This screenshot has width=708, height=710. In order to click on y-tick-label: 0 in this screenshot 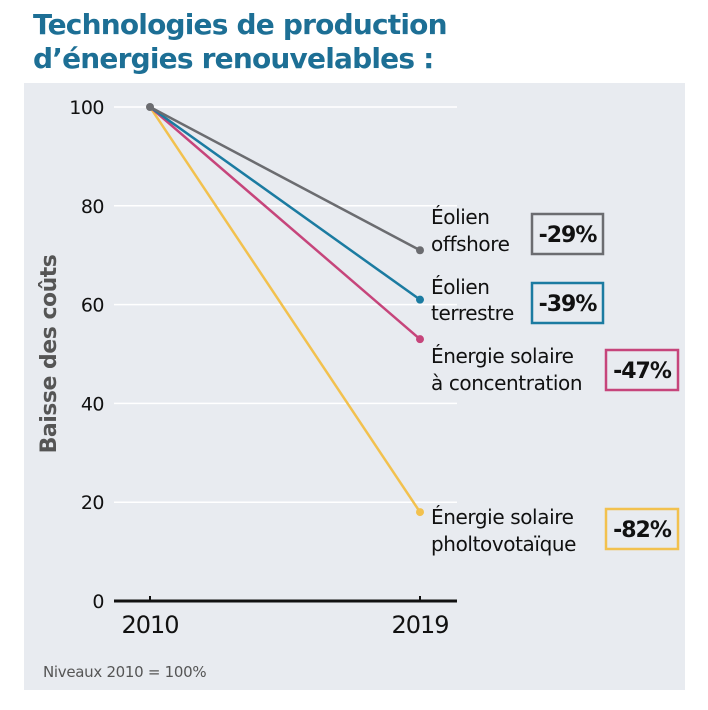, I will do `click(98, 602)`.